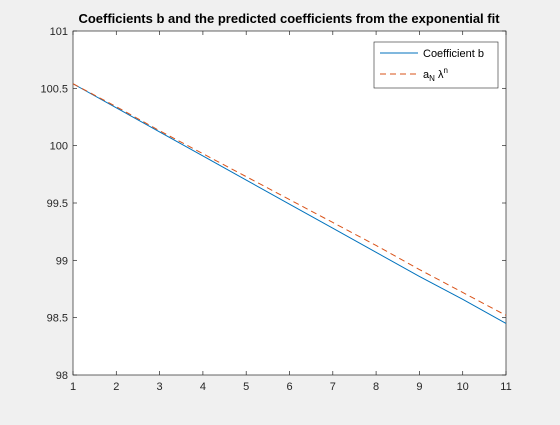 Image resolution: width=560 pixels, height=425 pixels. Describe the element at coordinates (426, 75) in the screenshot. I see `legend-label-fit-base: a` at that location.